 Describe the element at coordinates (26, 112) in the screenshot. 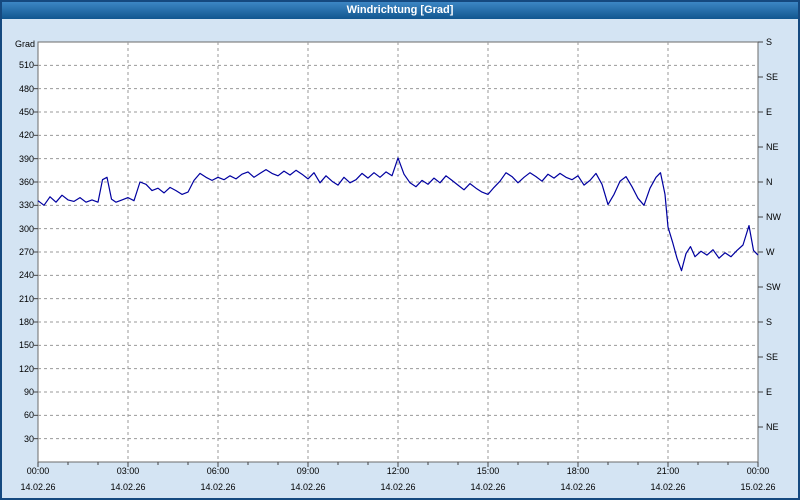

I see `y-tick-label: 450` at that location.